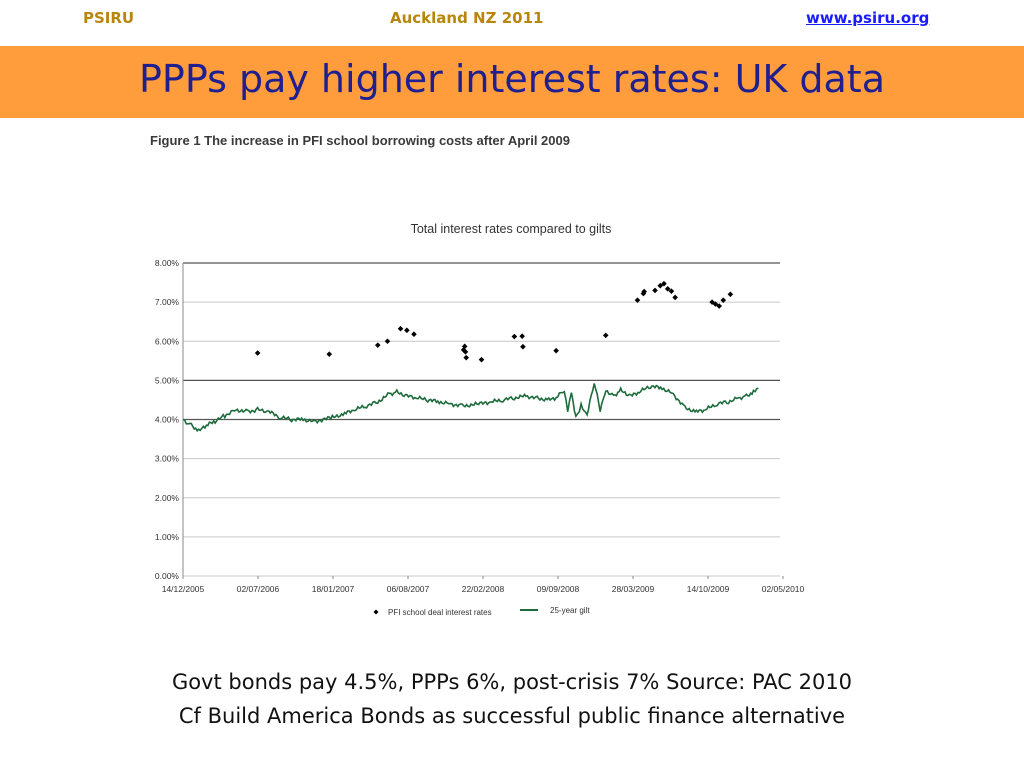  What do you see at coordinates (467, 18) in the screenshot?
I see `header-event: Auckland NZ 2011` at bounding box center [467, 18].